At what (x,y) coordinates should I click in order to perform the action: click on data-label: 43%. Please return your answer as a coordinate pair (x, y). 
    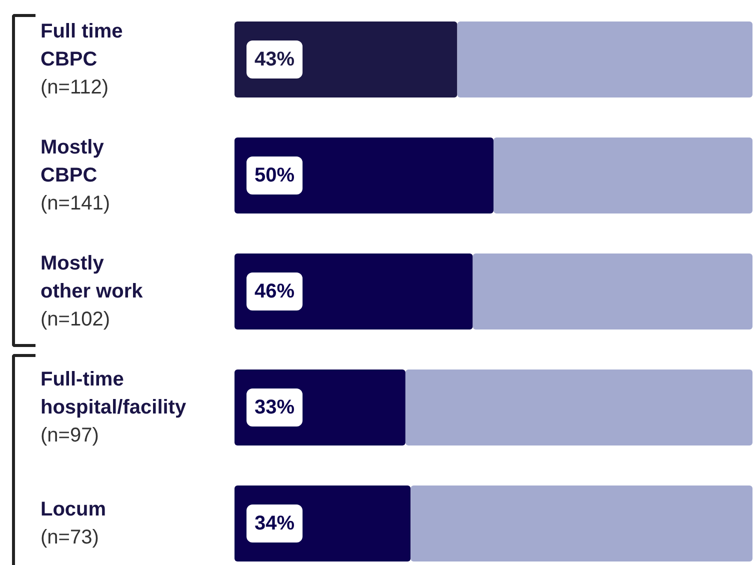
    Looking at the image, I should click on (274, 59).